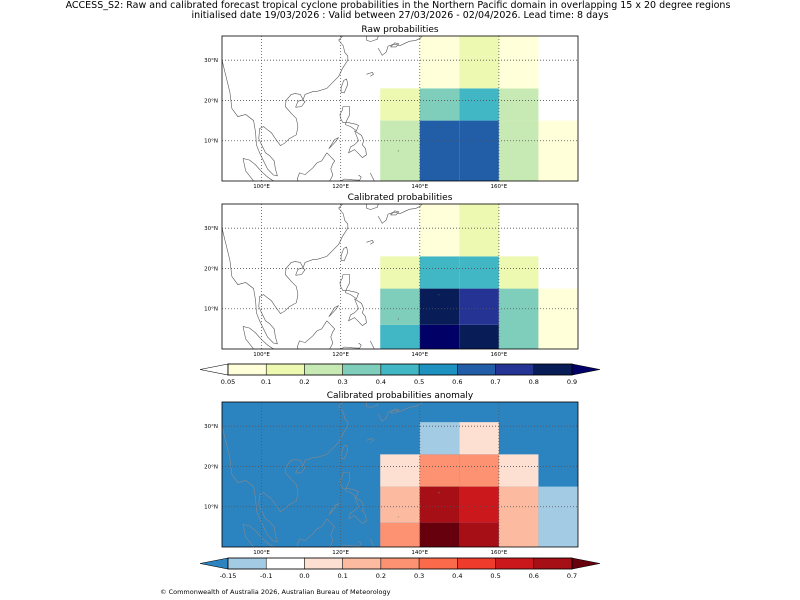 The width and height of the screenshot is (800, 600). I want to click on colorbar-tick-label: 0.7, so click(495, 382).